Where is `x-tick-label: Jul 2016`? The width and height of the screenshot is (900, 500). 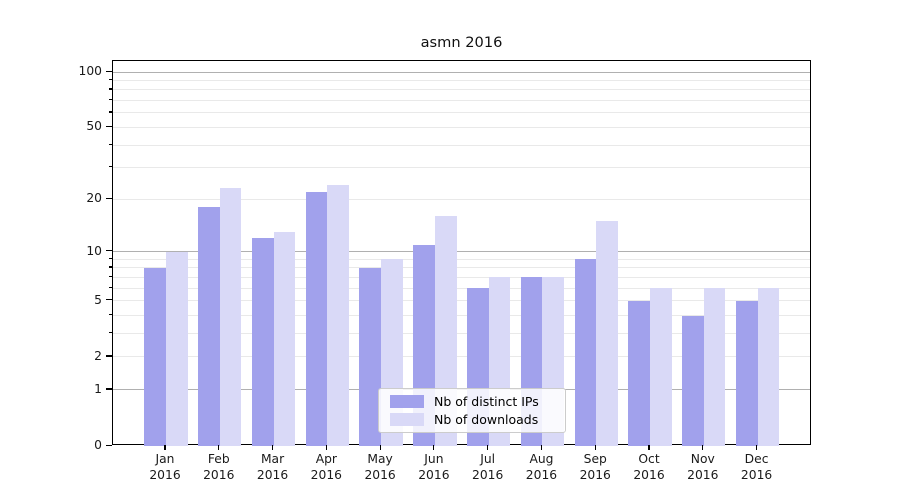 x-tick-label: Jul 2016 is located at coordinates (488, 467).